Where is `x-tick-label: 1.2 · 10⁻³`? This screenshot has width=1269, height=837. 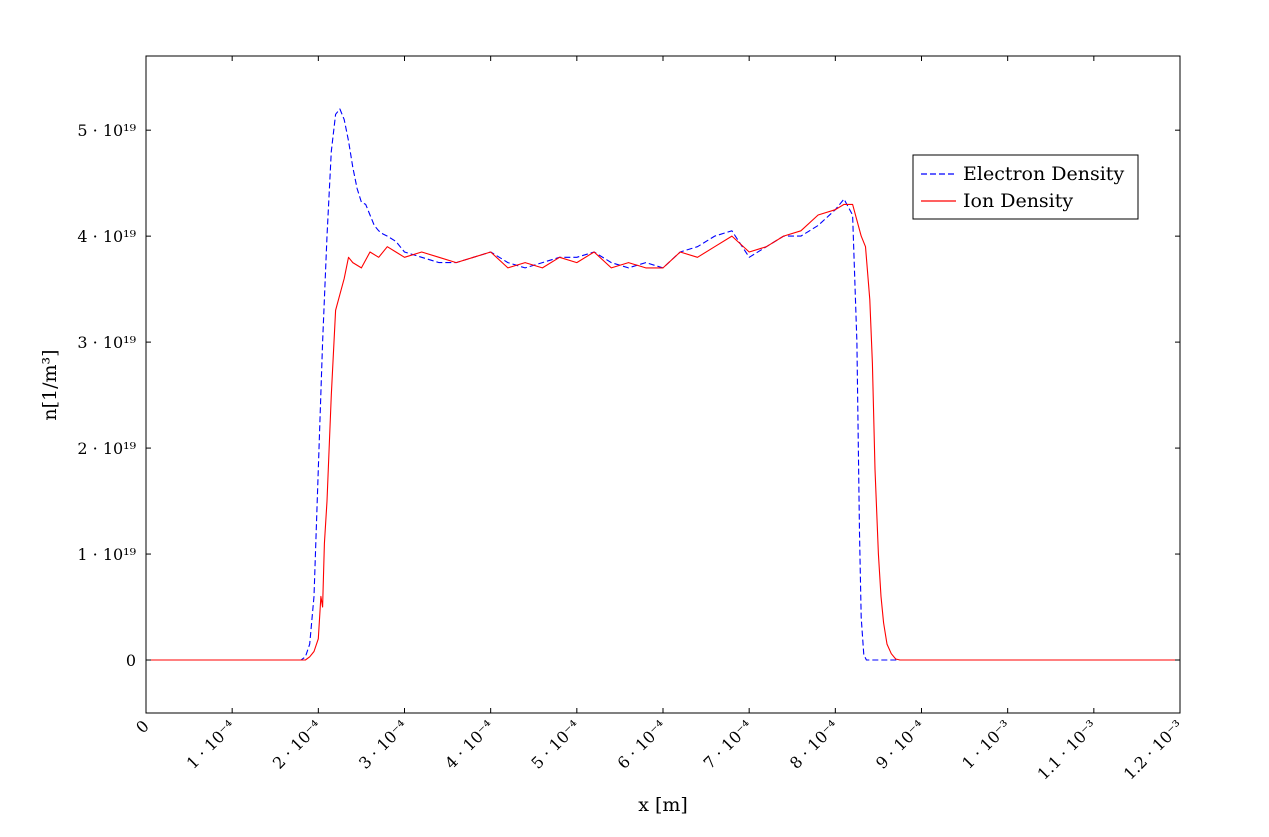 x-tick-label: 1.2 · 10⁻³ is located at coordinates (1153, 749).